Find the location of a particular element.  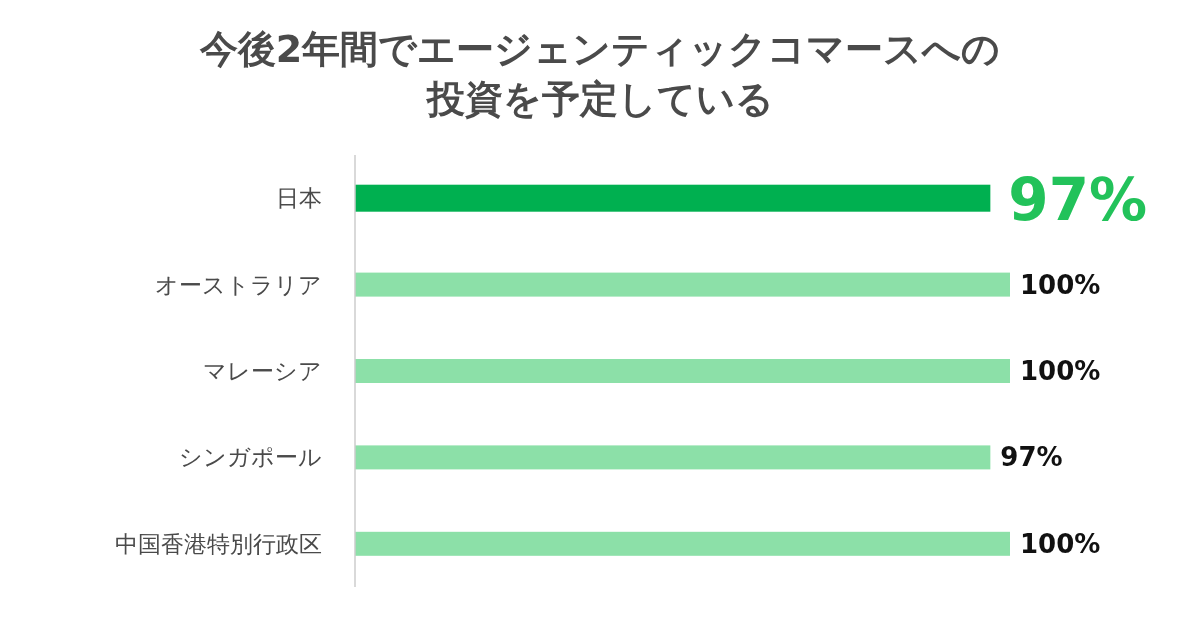

chart-title: 今後2年間でエージェンティックコマースへの投資を予定している is located at coordinates (599, 74).